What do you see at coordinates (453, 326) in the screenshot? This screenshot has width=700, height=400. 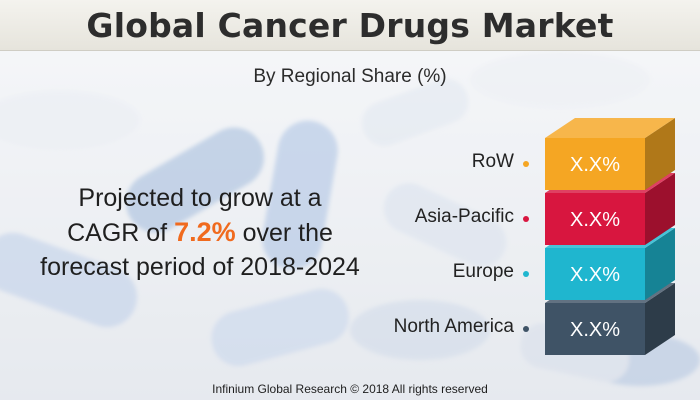 I see `legend-label-north-america: North America` at bounding box center [453, 326].